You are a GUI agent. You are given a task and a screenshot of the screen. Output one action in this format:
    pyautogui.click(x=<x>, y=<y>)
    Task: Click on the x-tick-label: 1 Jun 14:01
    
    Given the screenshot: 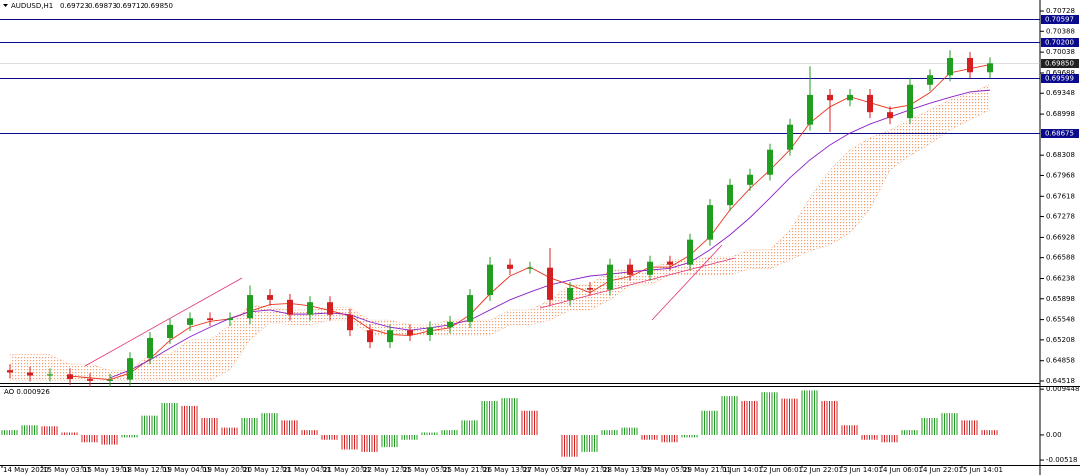 What is the action you would take?
    pyautogui.click(x=743, y=470)
    